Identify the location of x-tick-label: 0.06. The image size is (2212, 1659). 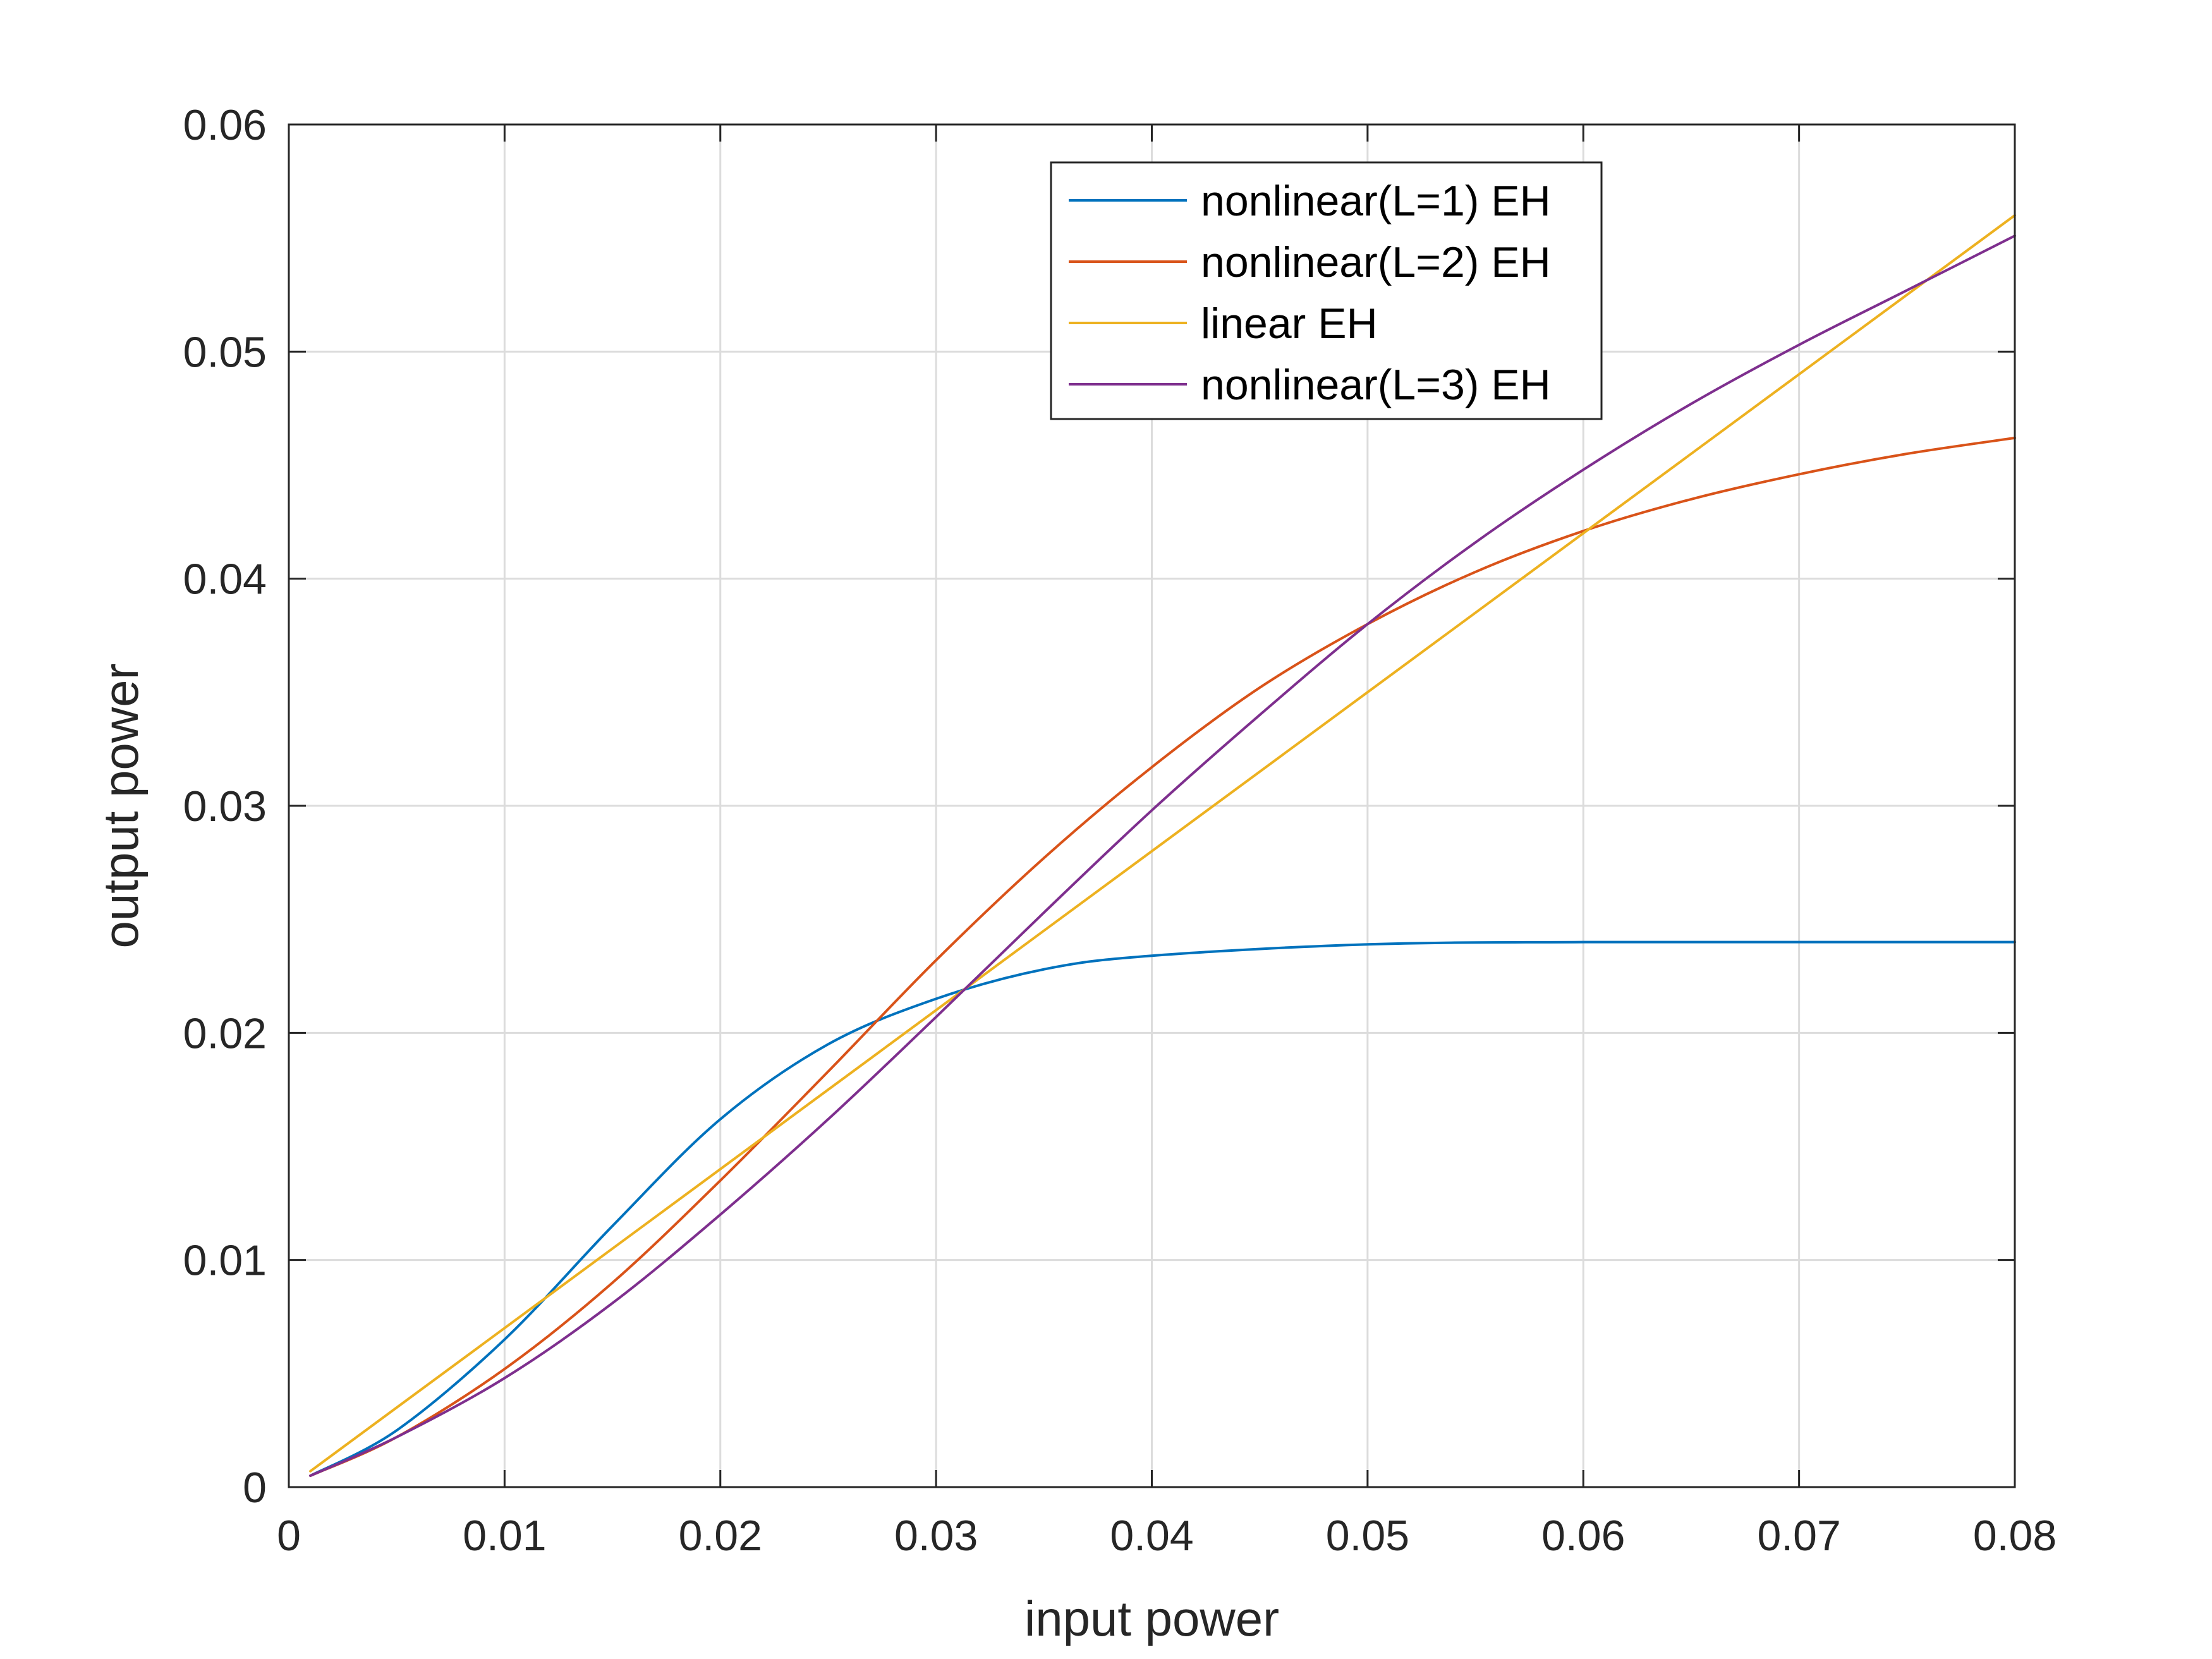
(1583, 1536).